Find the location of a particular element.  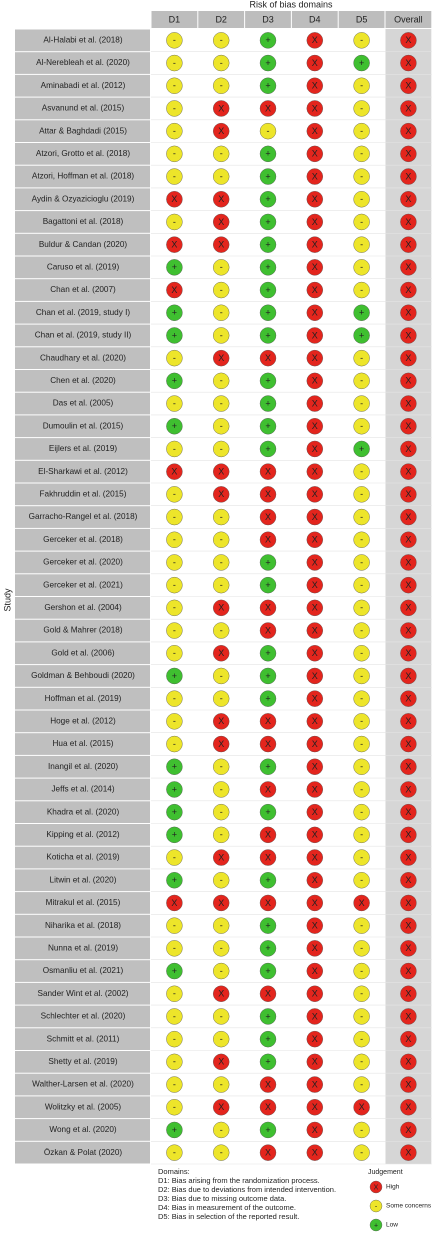

legend-circle is located at coordinates (376, 1225).